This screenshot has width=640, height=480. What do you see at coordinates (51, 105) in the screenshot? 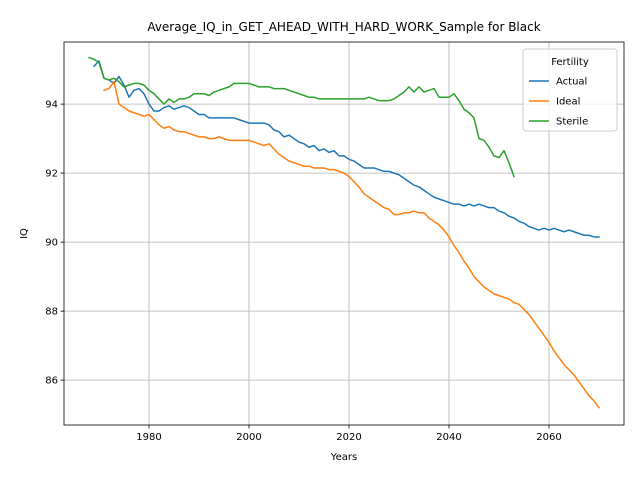
I see `y-tick-label: 94` at bounding box center [51, 105].